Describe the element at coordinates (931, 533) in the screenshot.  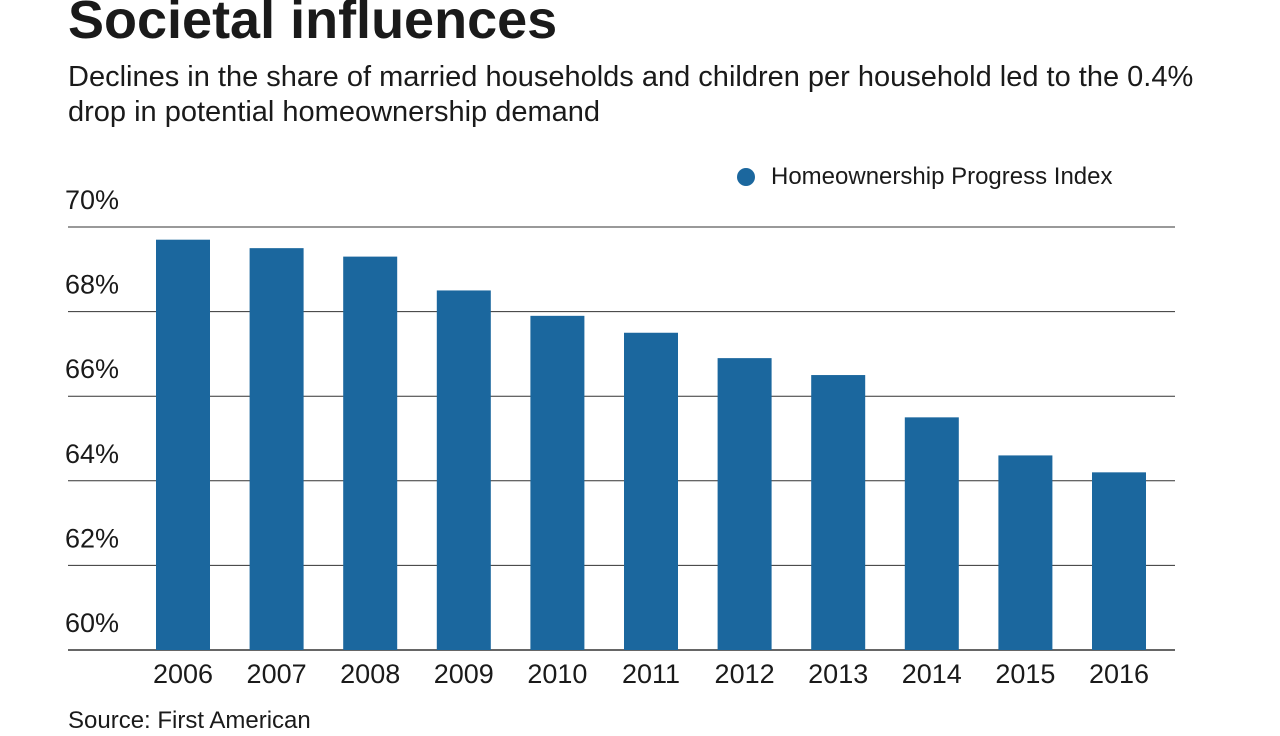
I see `bar-2014` at that location.